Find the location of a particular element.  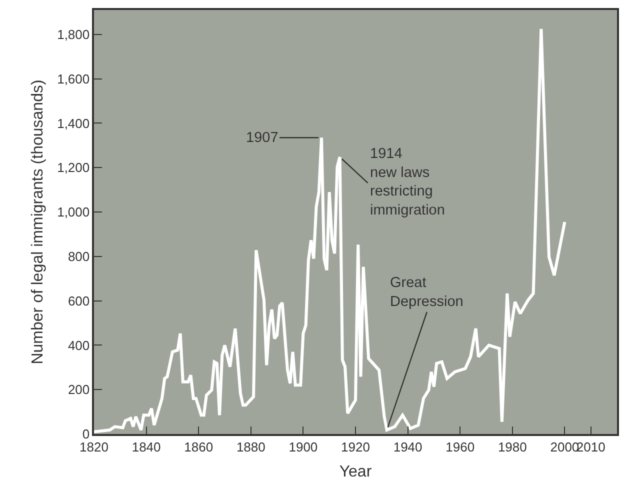

x-tick-label: 1960 is located at coordinates (460, 446).